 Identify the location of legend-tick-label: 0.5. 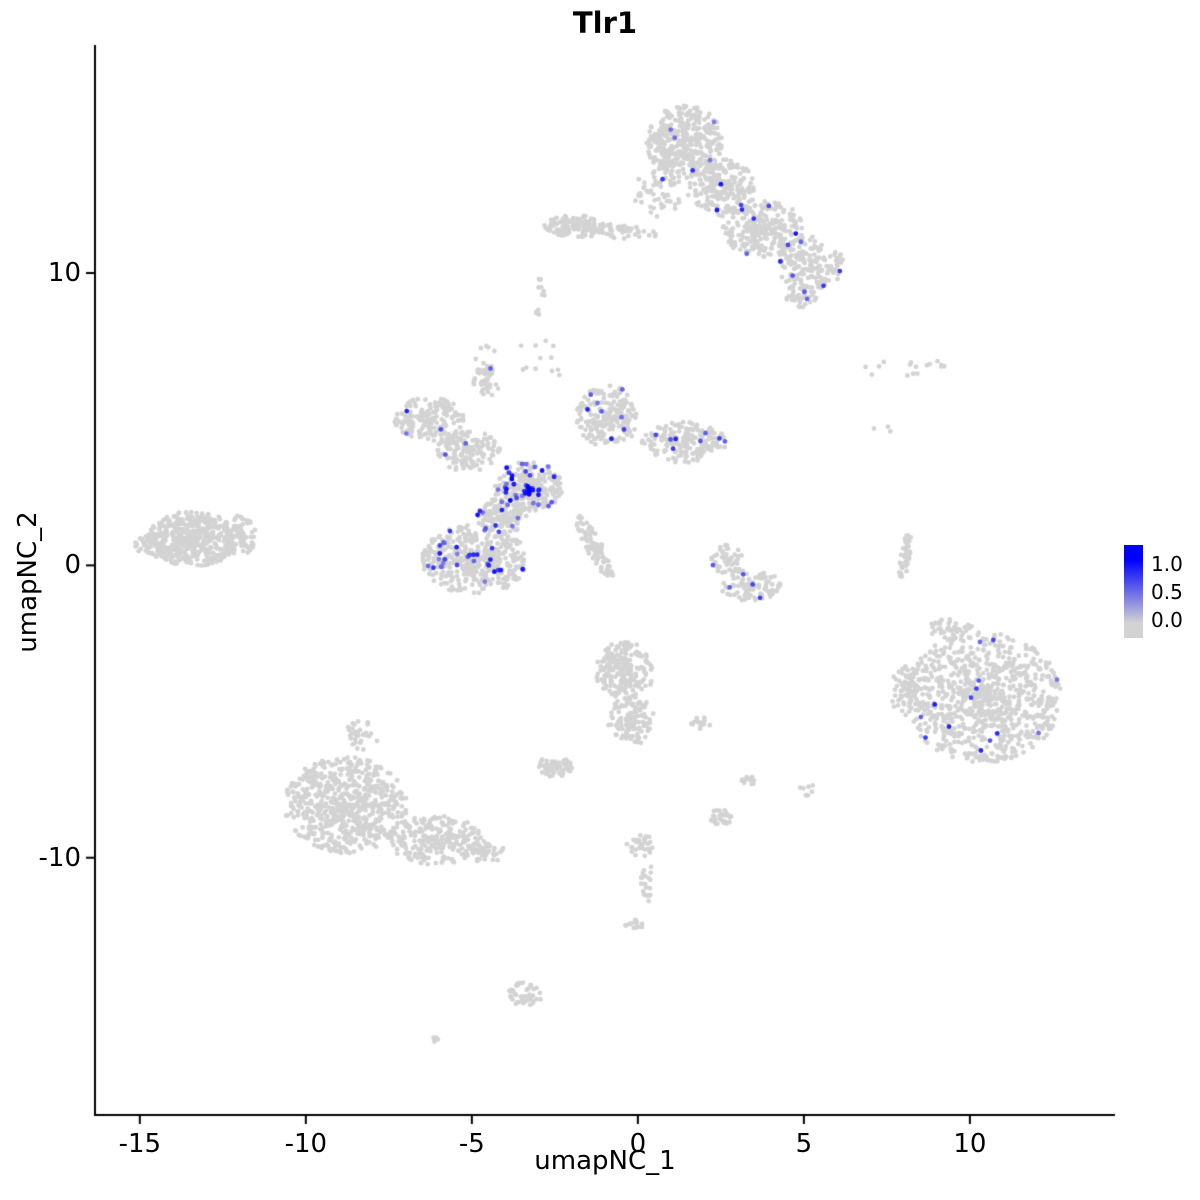
(1167, 592).